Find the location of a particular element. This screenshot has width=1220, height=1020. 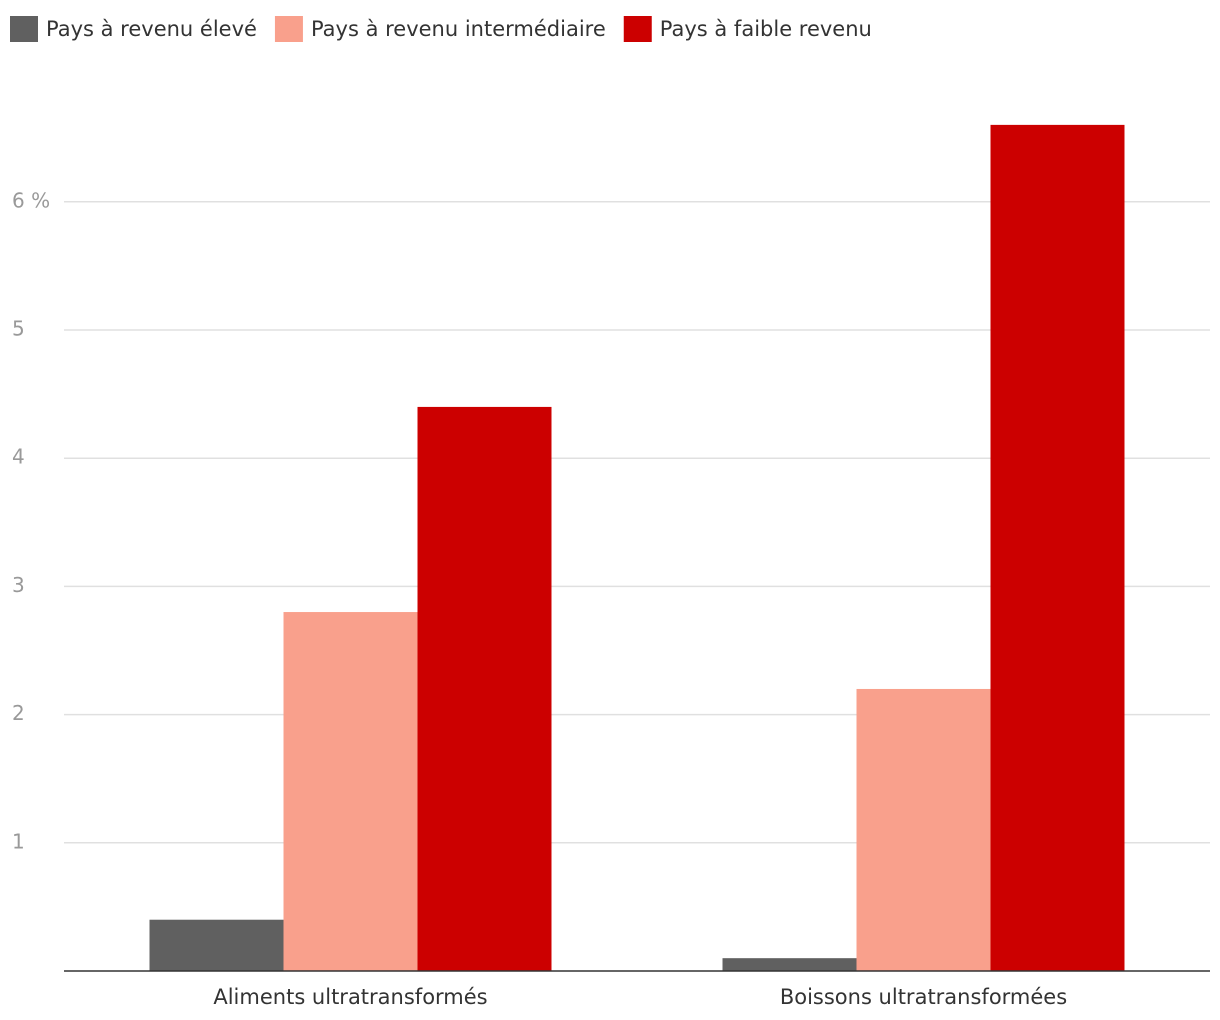

y-tick-label: 6 % is located at coordinates (31, 200).